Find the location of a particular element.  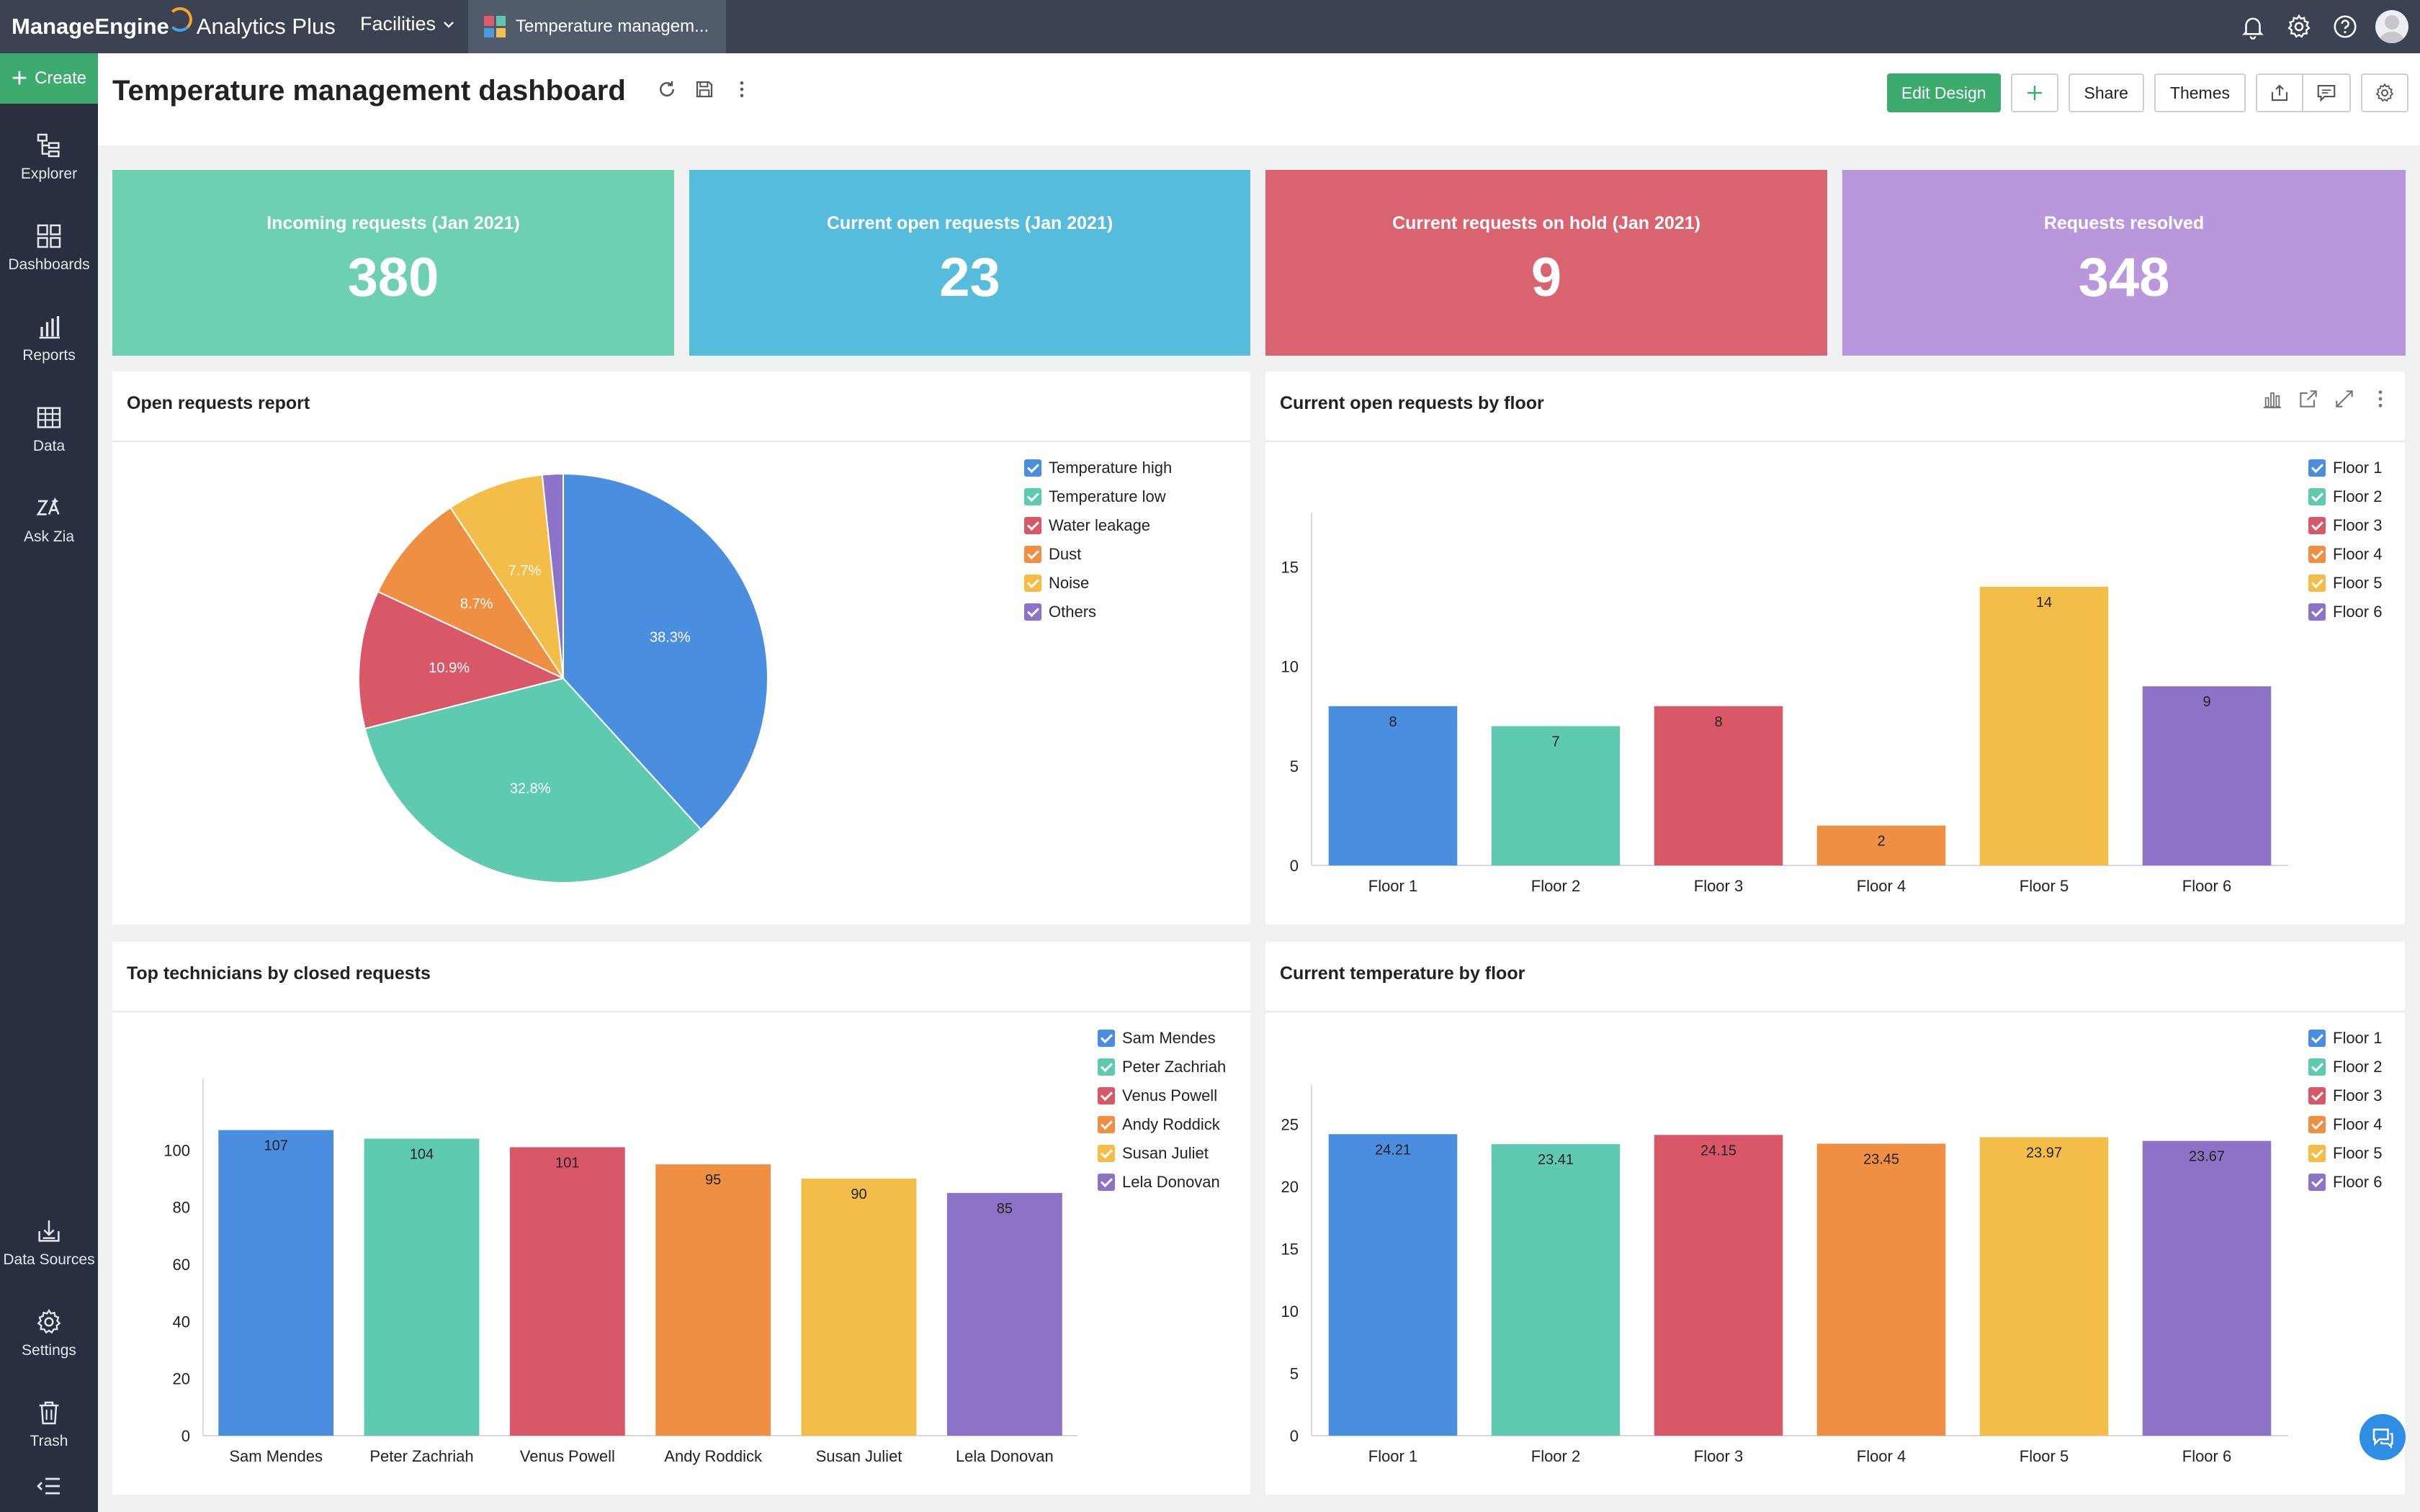

add-button is located at coordinates (2034, 92).